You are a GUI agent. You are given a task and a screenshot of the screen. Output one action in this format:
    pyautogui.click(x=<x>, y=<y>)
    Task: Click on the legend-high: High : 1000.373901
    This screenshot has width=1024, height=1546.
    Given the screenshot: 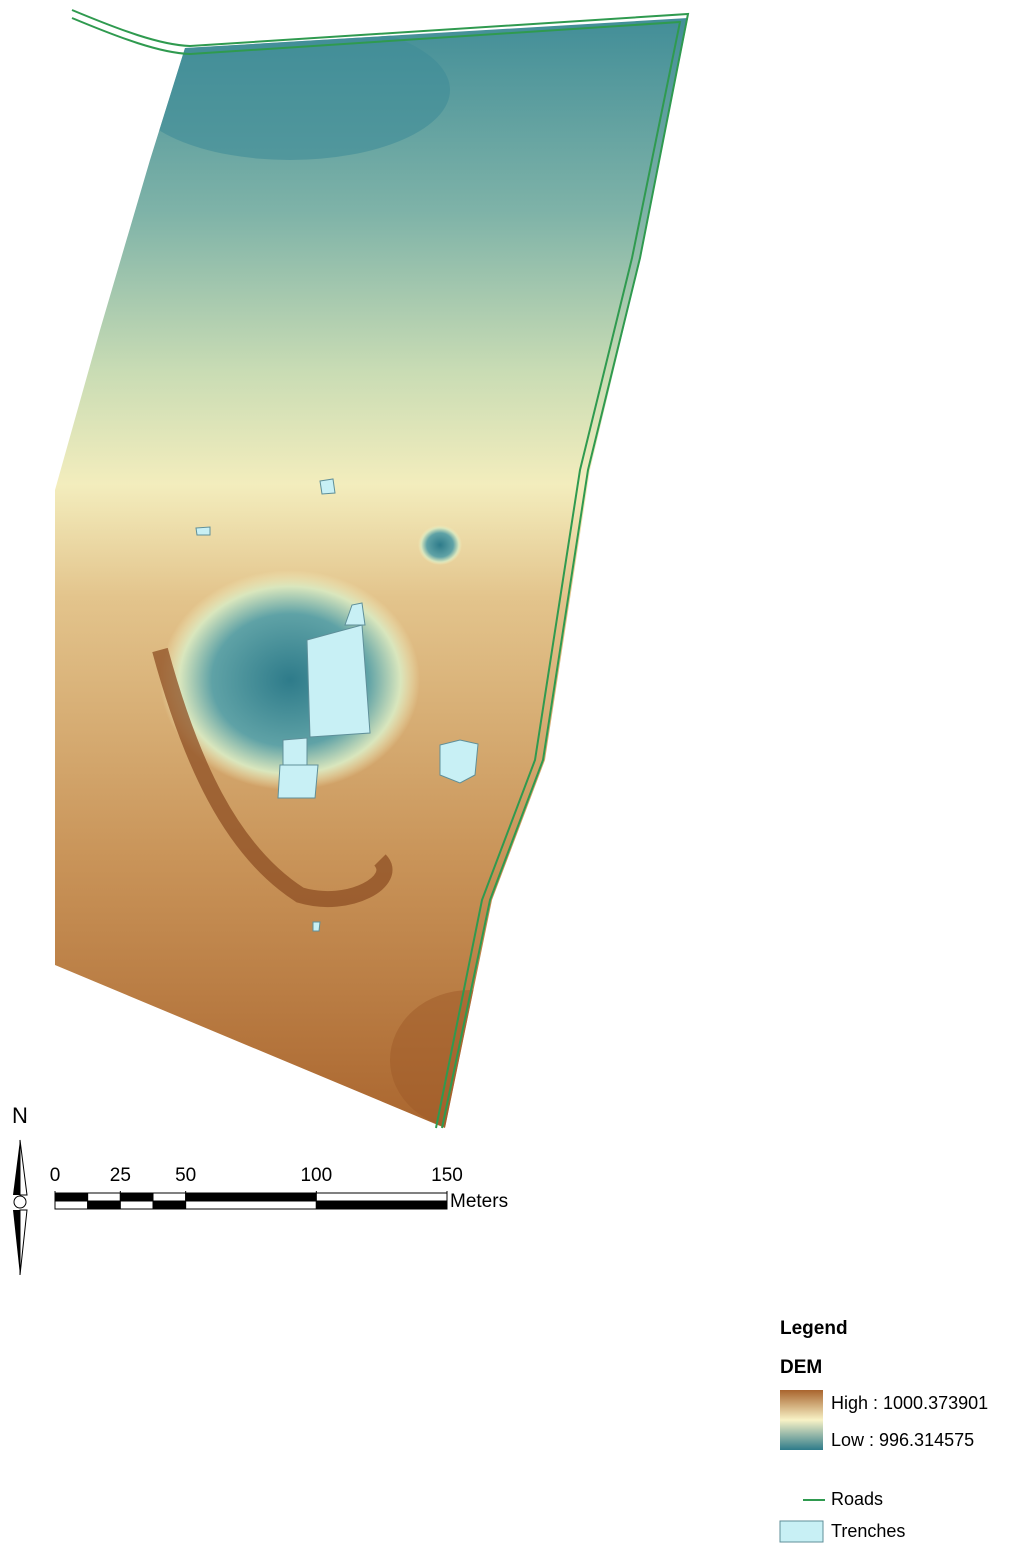 What is the action you would take?
    pyautogui.click(x=909, y=1403)
    